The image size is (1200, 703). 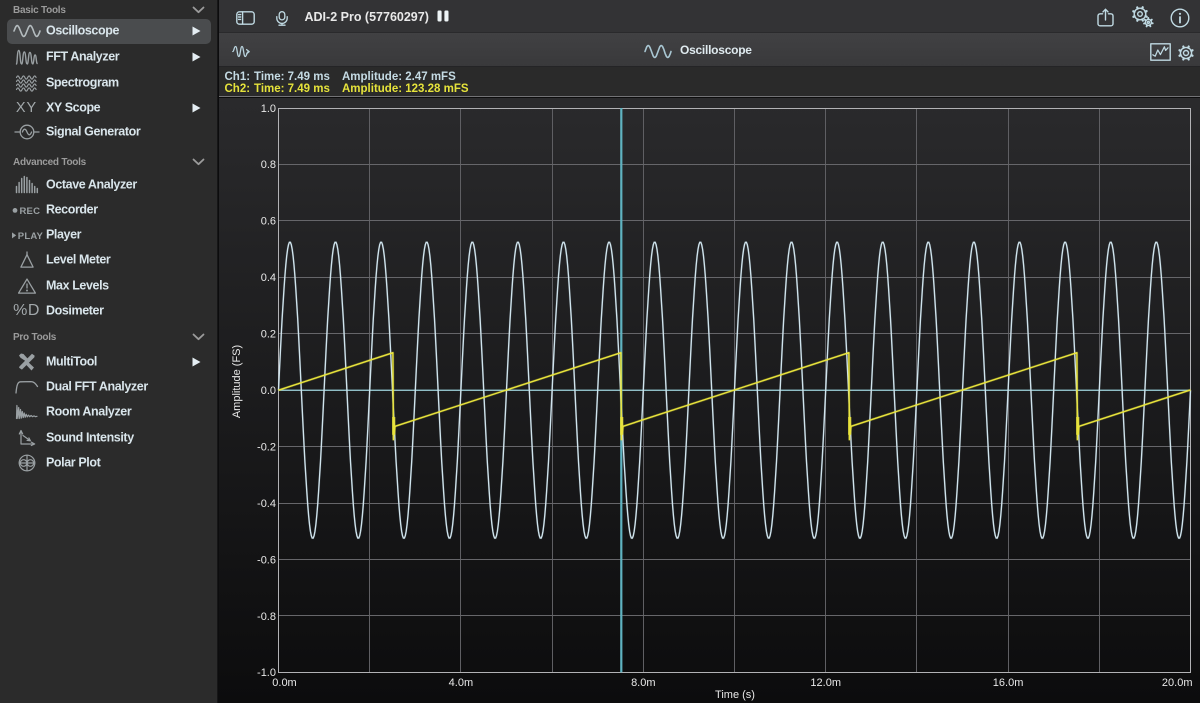 I want to click on svg-text: -0.8, so click(x=266, y=617).